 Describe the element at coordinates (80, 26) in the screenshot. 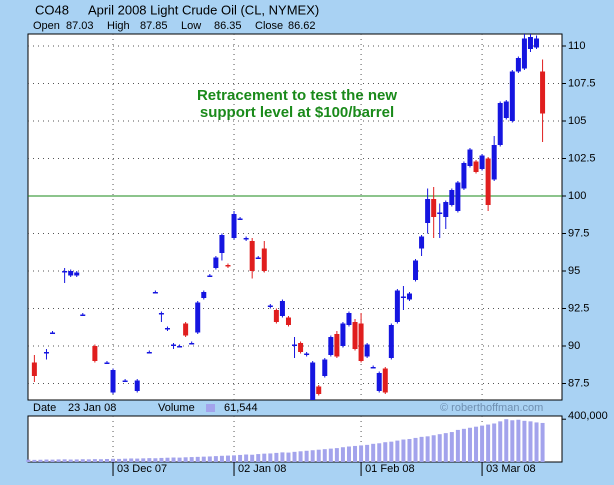

I see `summary-value: 87.03` at that location.